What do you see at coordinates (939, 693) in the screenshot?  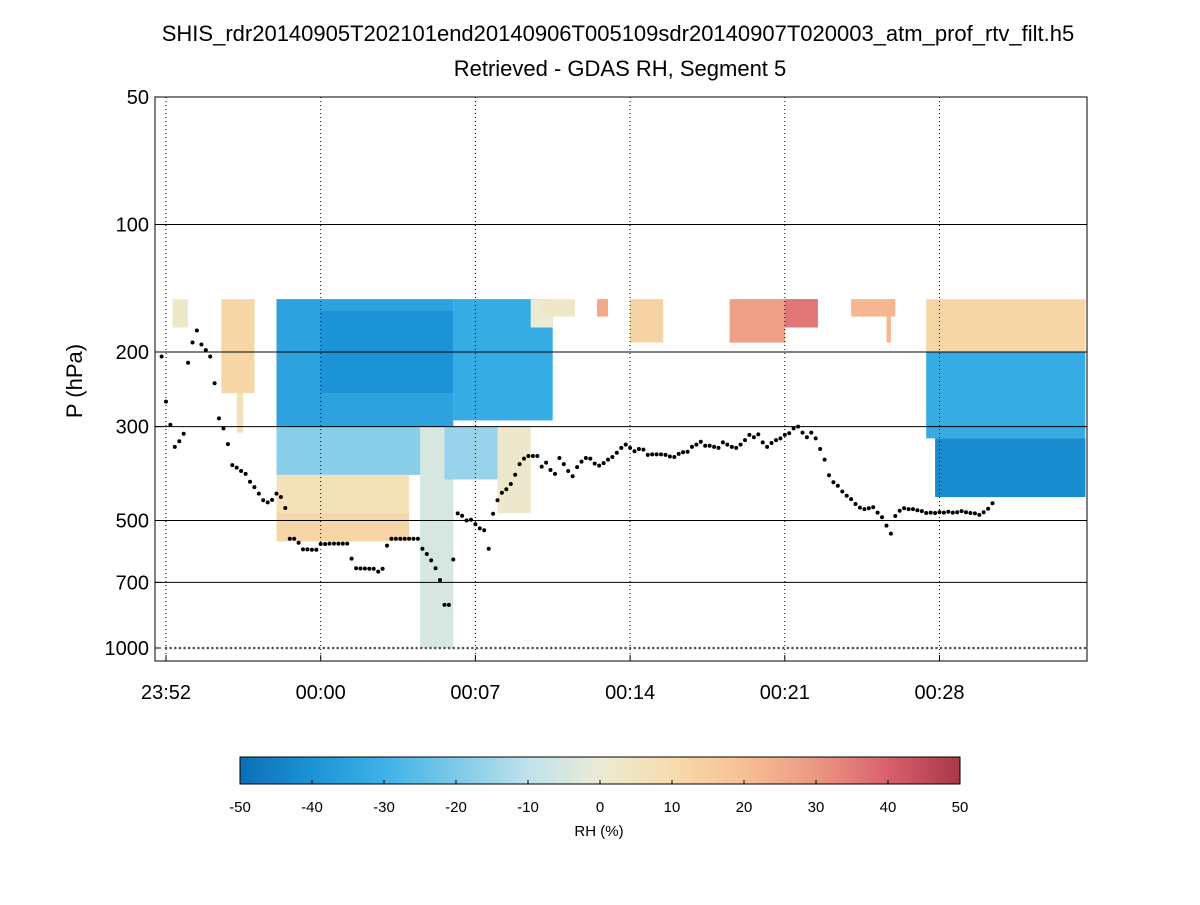 I see `x-tick-label: 00:28` at bounding box center [939, 693].